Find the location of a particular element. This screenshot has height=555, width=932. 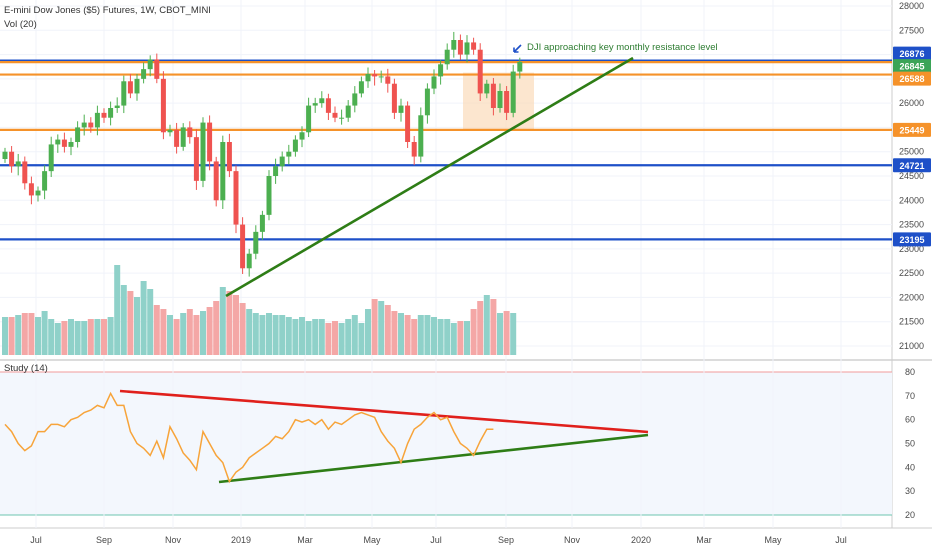

level-badge-label: 26588 is located at coordinates (911, 79).